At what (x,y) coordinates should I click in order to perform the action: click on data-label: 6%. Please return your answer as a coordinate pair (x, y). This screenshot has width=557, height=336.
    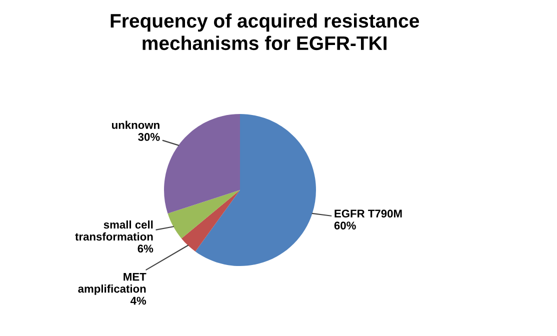
    Looking at the image, I should click on (146, 248).